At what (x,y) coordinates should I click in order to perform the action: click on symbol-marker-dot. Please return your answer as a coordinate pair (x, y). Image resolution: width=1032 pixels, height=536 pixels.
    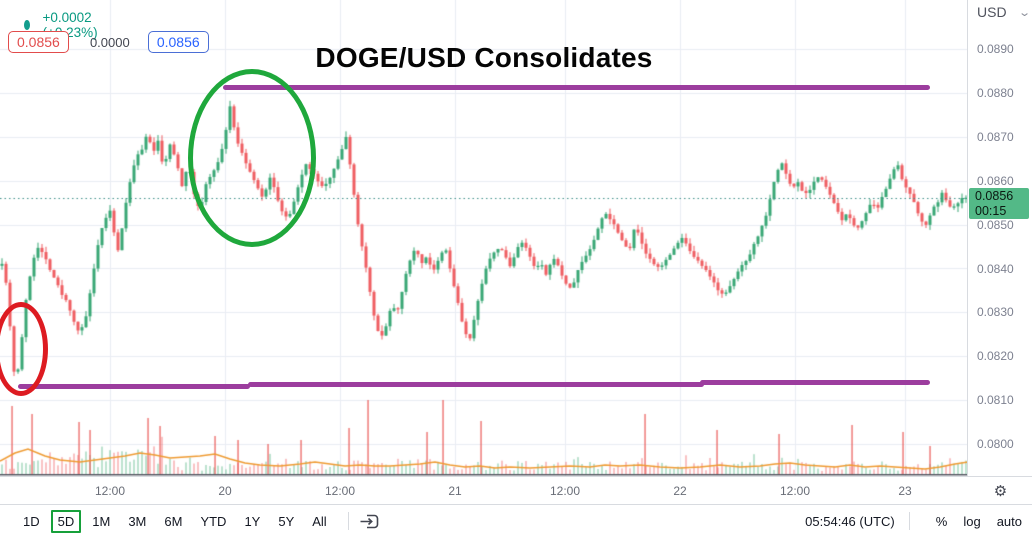
    Looking at the image, I should click on (27, 25).